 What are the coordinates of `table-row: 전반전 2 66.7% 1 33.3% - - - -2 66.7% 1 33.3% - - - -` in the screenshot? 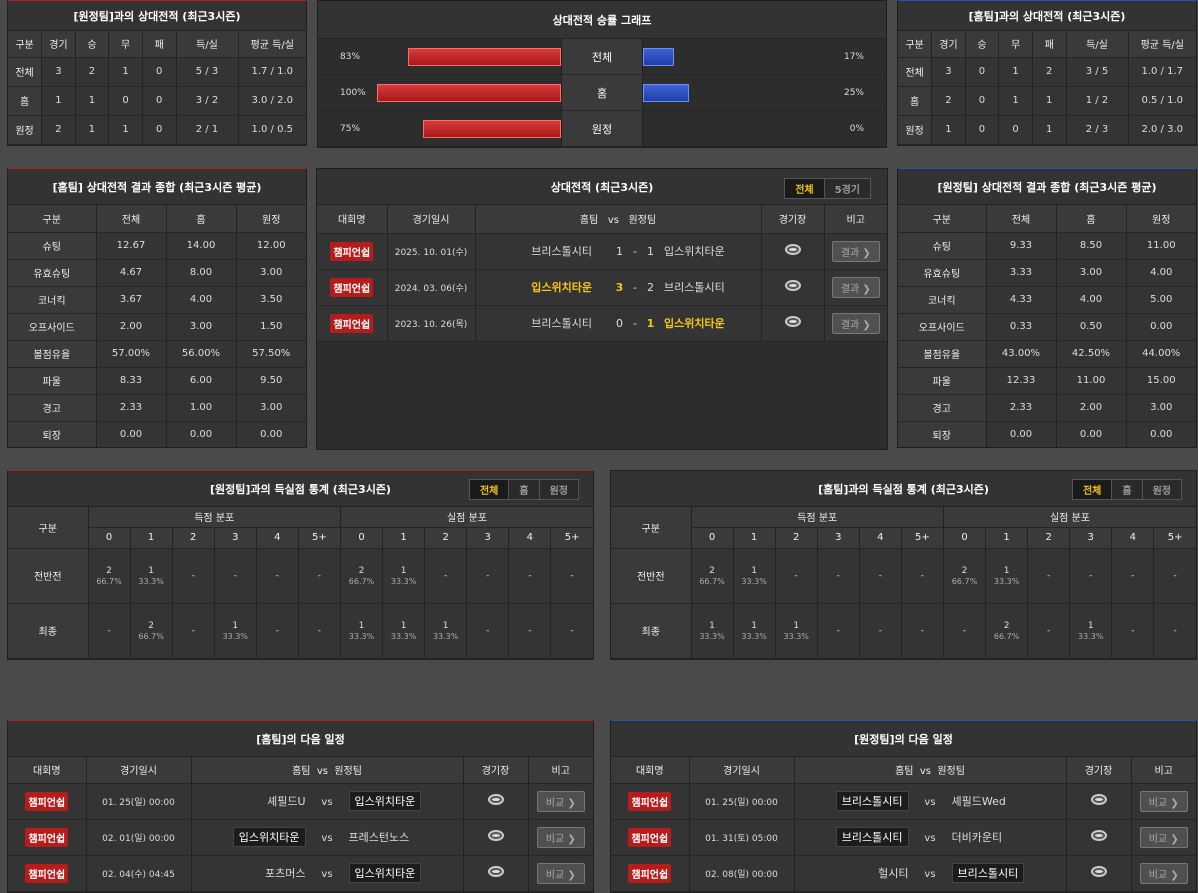 It's located at (300, 576).